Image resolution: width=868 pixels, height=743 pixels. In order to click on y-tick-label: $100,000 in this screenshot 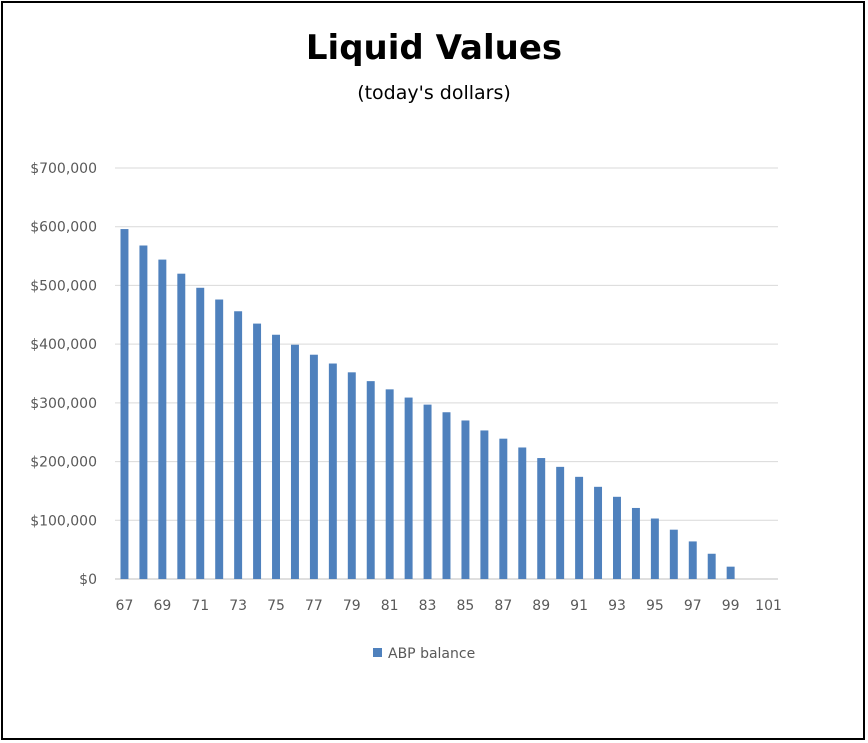, I will do `click(63, 521)`.